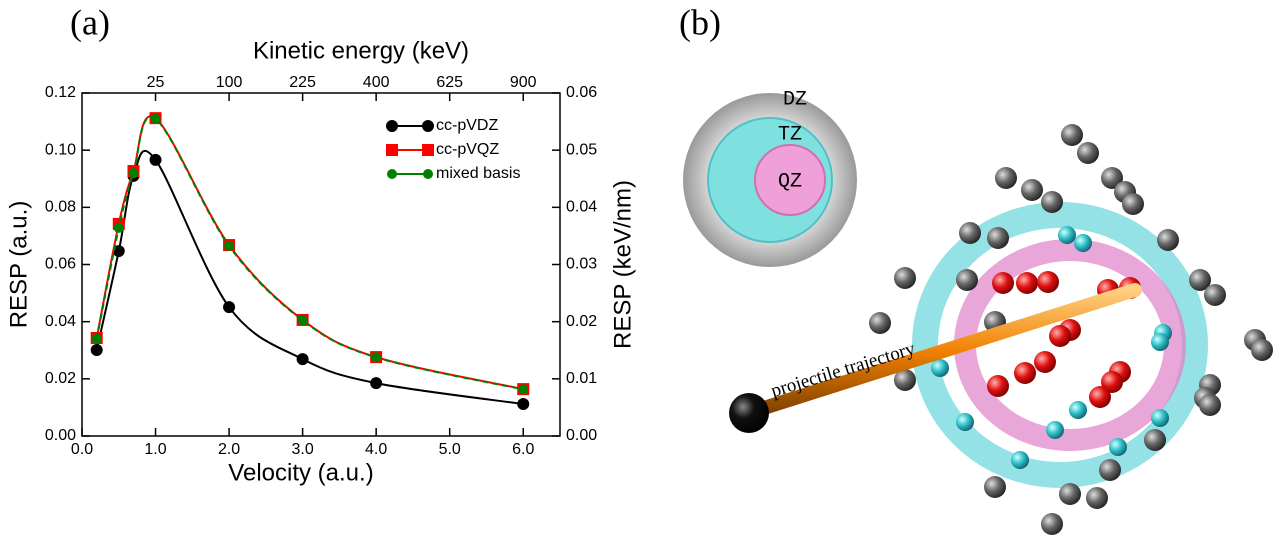 This screenshot has height=537, width=1273. Describe the element at coordinates (60, 435) in the screenshot. I see `y-tick-label: 0.00` at that location.